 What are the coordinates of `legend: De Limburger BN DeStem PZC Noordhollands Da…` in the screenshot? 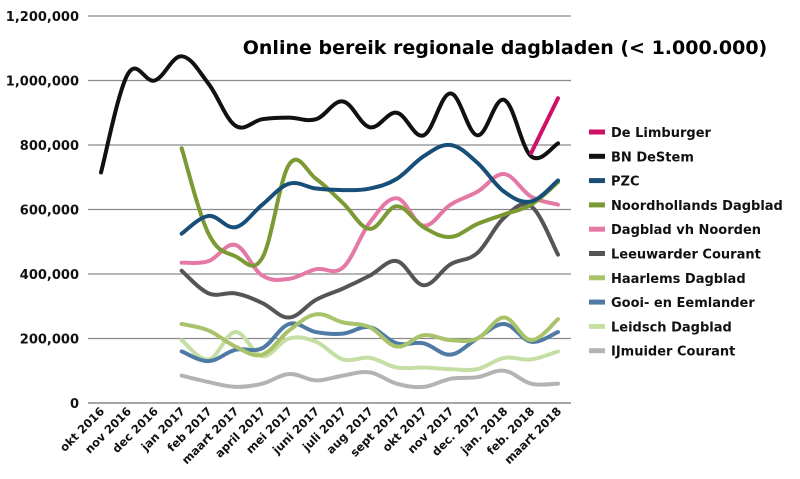 It's located at (686, 243).